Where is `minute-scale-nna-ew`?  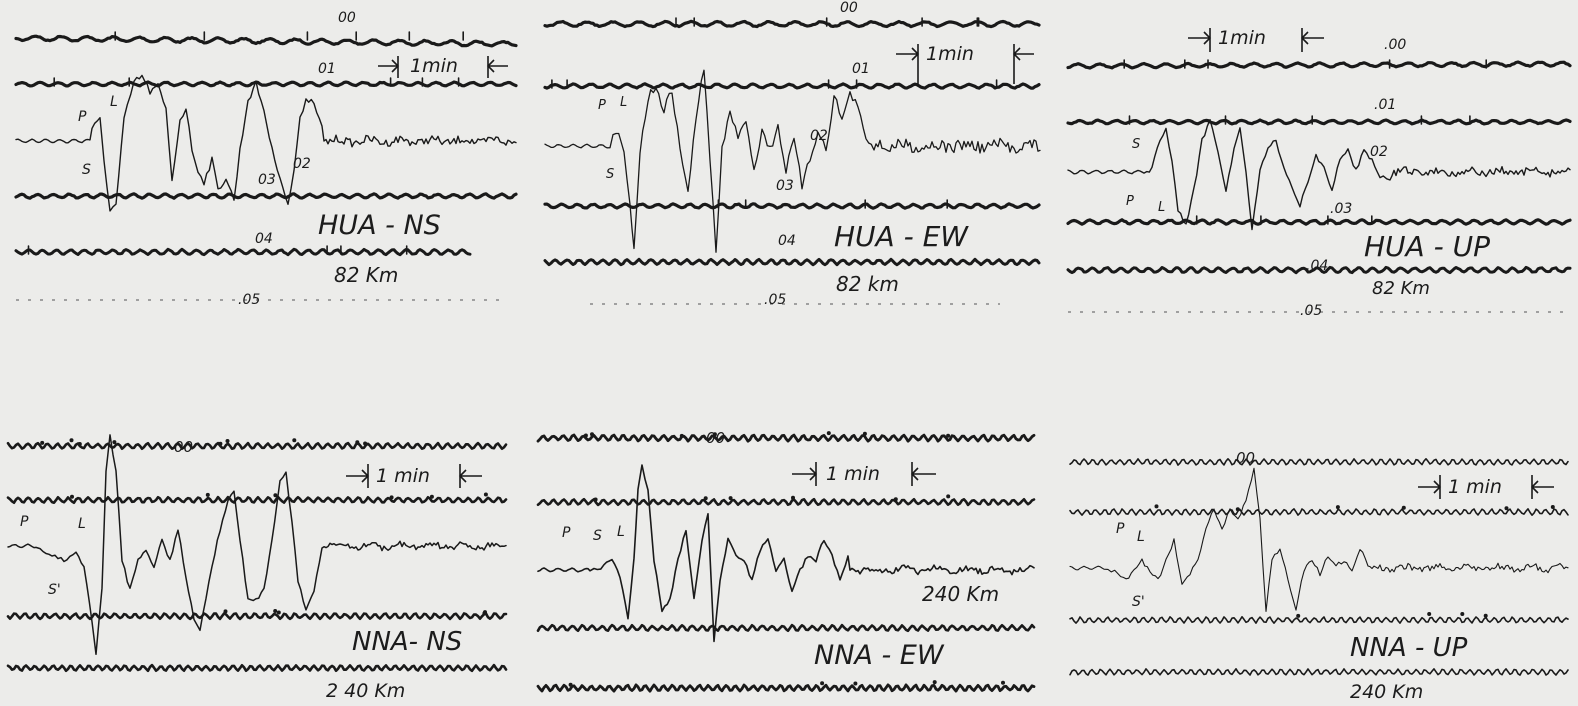
minute-scale-nna-ew is located at coordinates (864, 474).